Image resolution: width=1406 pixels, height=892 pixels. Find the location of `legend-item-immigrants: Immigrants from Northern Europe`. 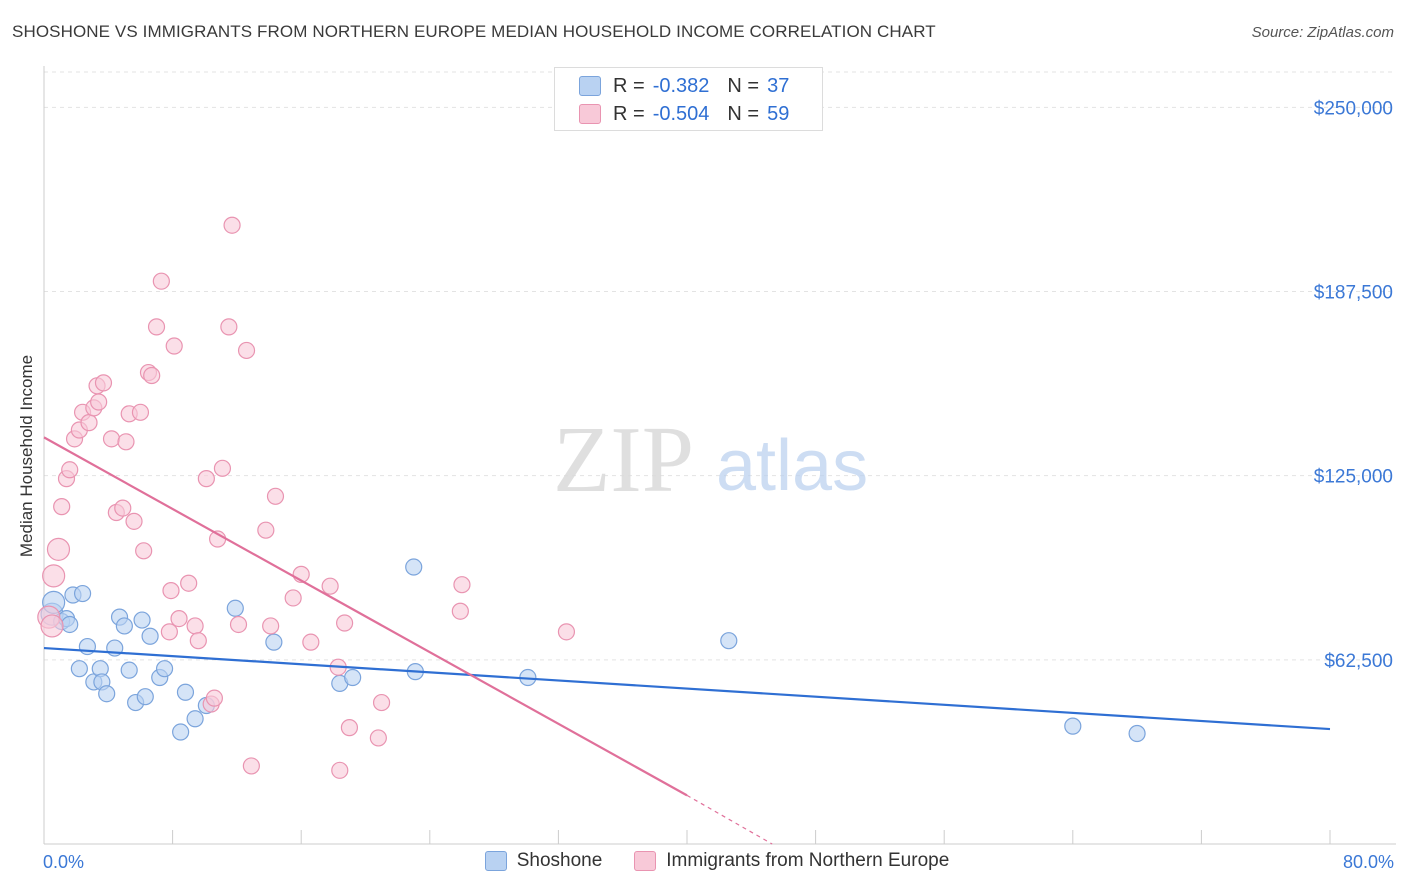

legend-item-immigrants: Immigrants from Northern Europe is located at coordinates (791, 861).